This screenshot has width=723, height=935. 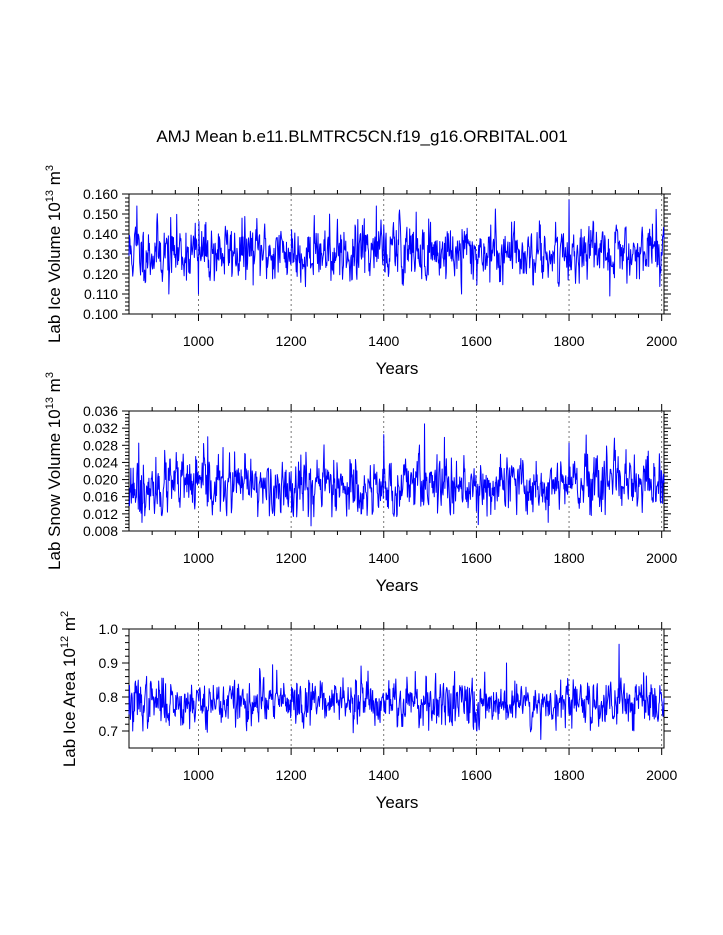 What do you see at coordinates (100, 514) in the screenshot?
I see `y-tick-label: 0.012` at bounding box center [100, 514].